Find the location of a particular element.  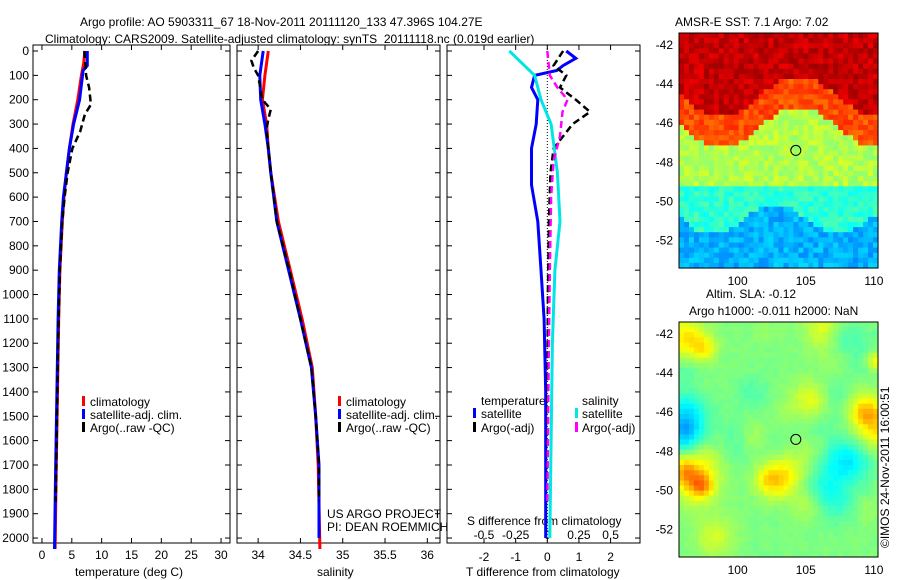

legend-label: climatology is located at coordinates (376, 402).